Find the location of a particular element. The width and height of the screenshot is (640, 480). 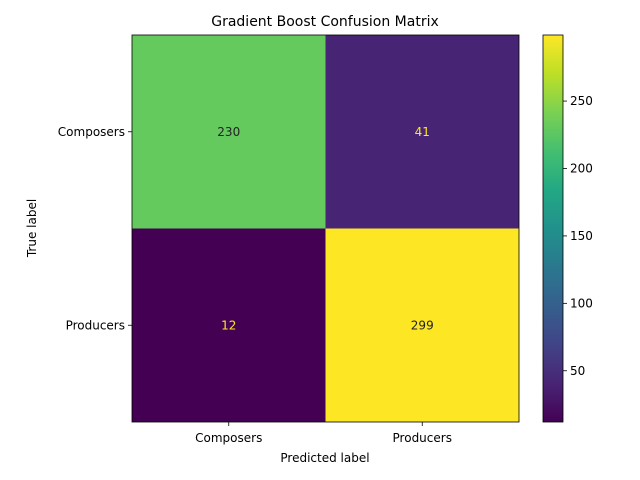

cell-value-label: 230 is located at coordinates (228, 132).